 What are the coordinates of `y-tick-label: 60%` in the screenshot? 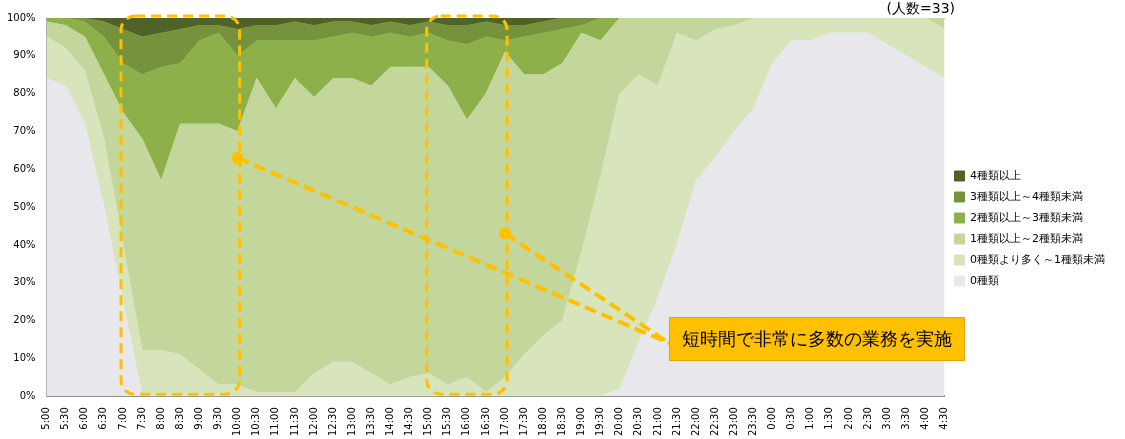 It's located at (24, 168).